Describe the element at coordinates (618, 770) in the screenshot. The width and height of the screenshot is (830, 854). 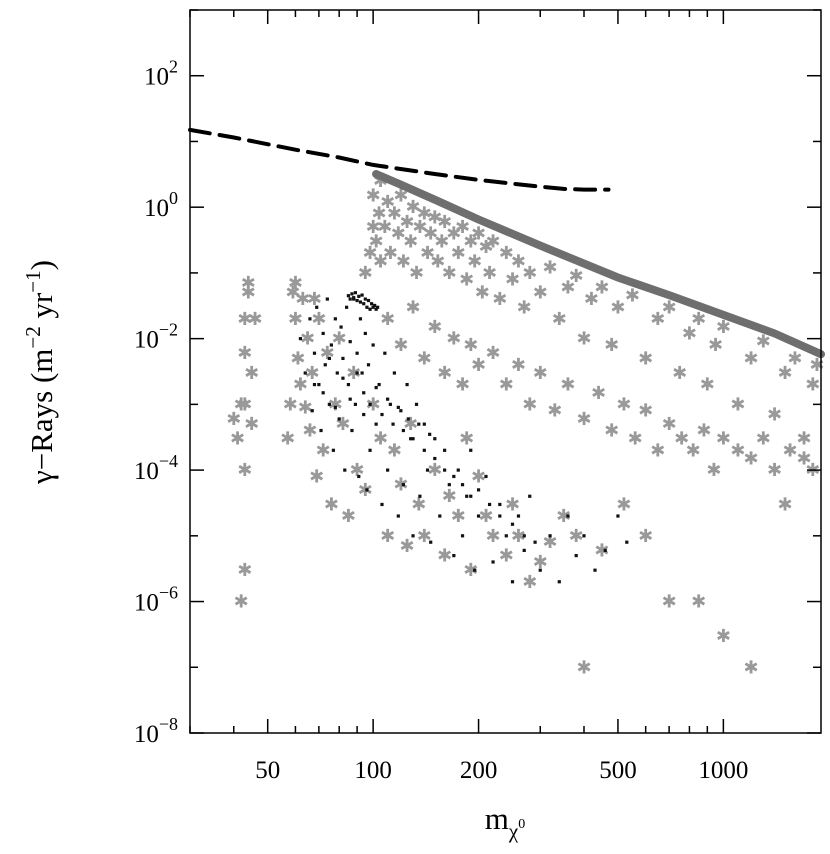
I see `x-tick-label: 500` at that location.